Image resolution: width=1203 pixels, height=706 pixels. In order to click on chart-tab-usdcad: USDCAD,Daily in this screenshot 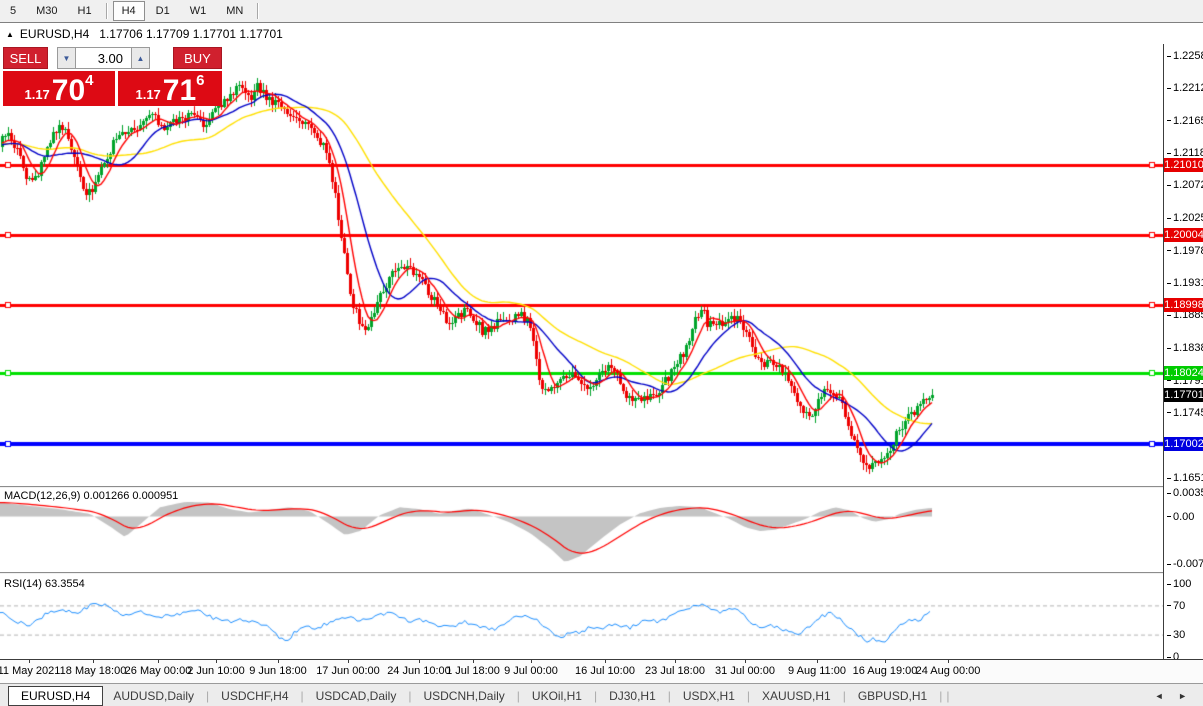, I will do `click(356, 695)`.